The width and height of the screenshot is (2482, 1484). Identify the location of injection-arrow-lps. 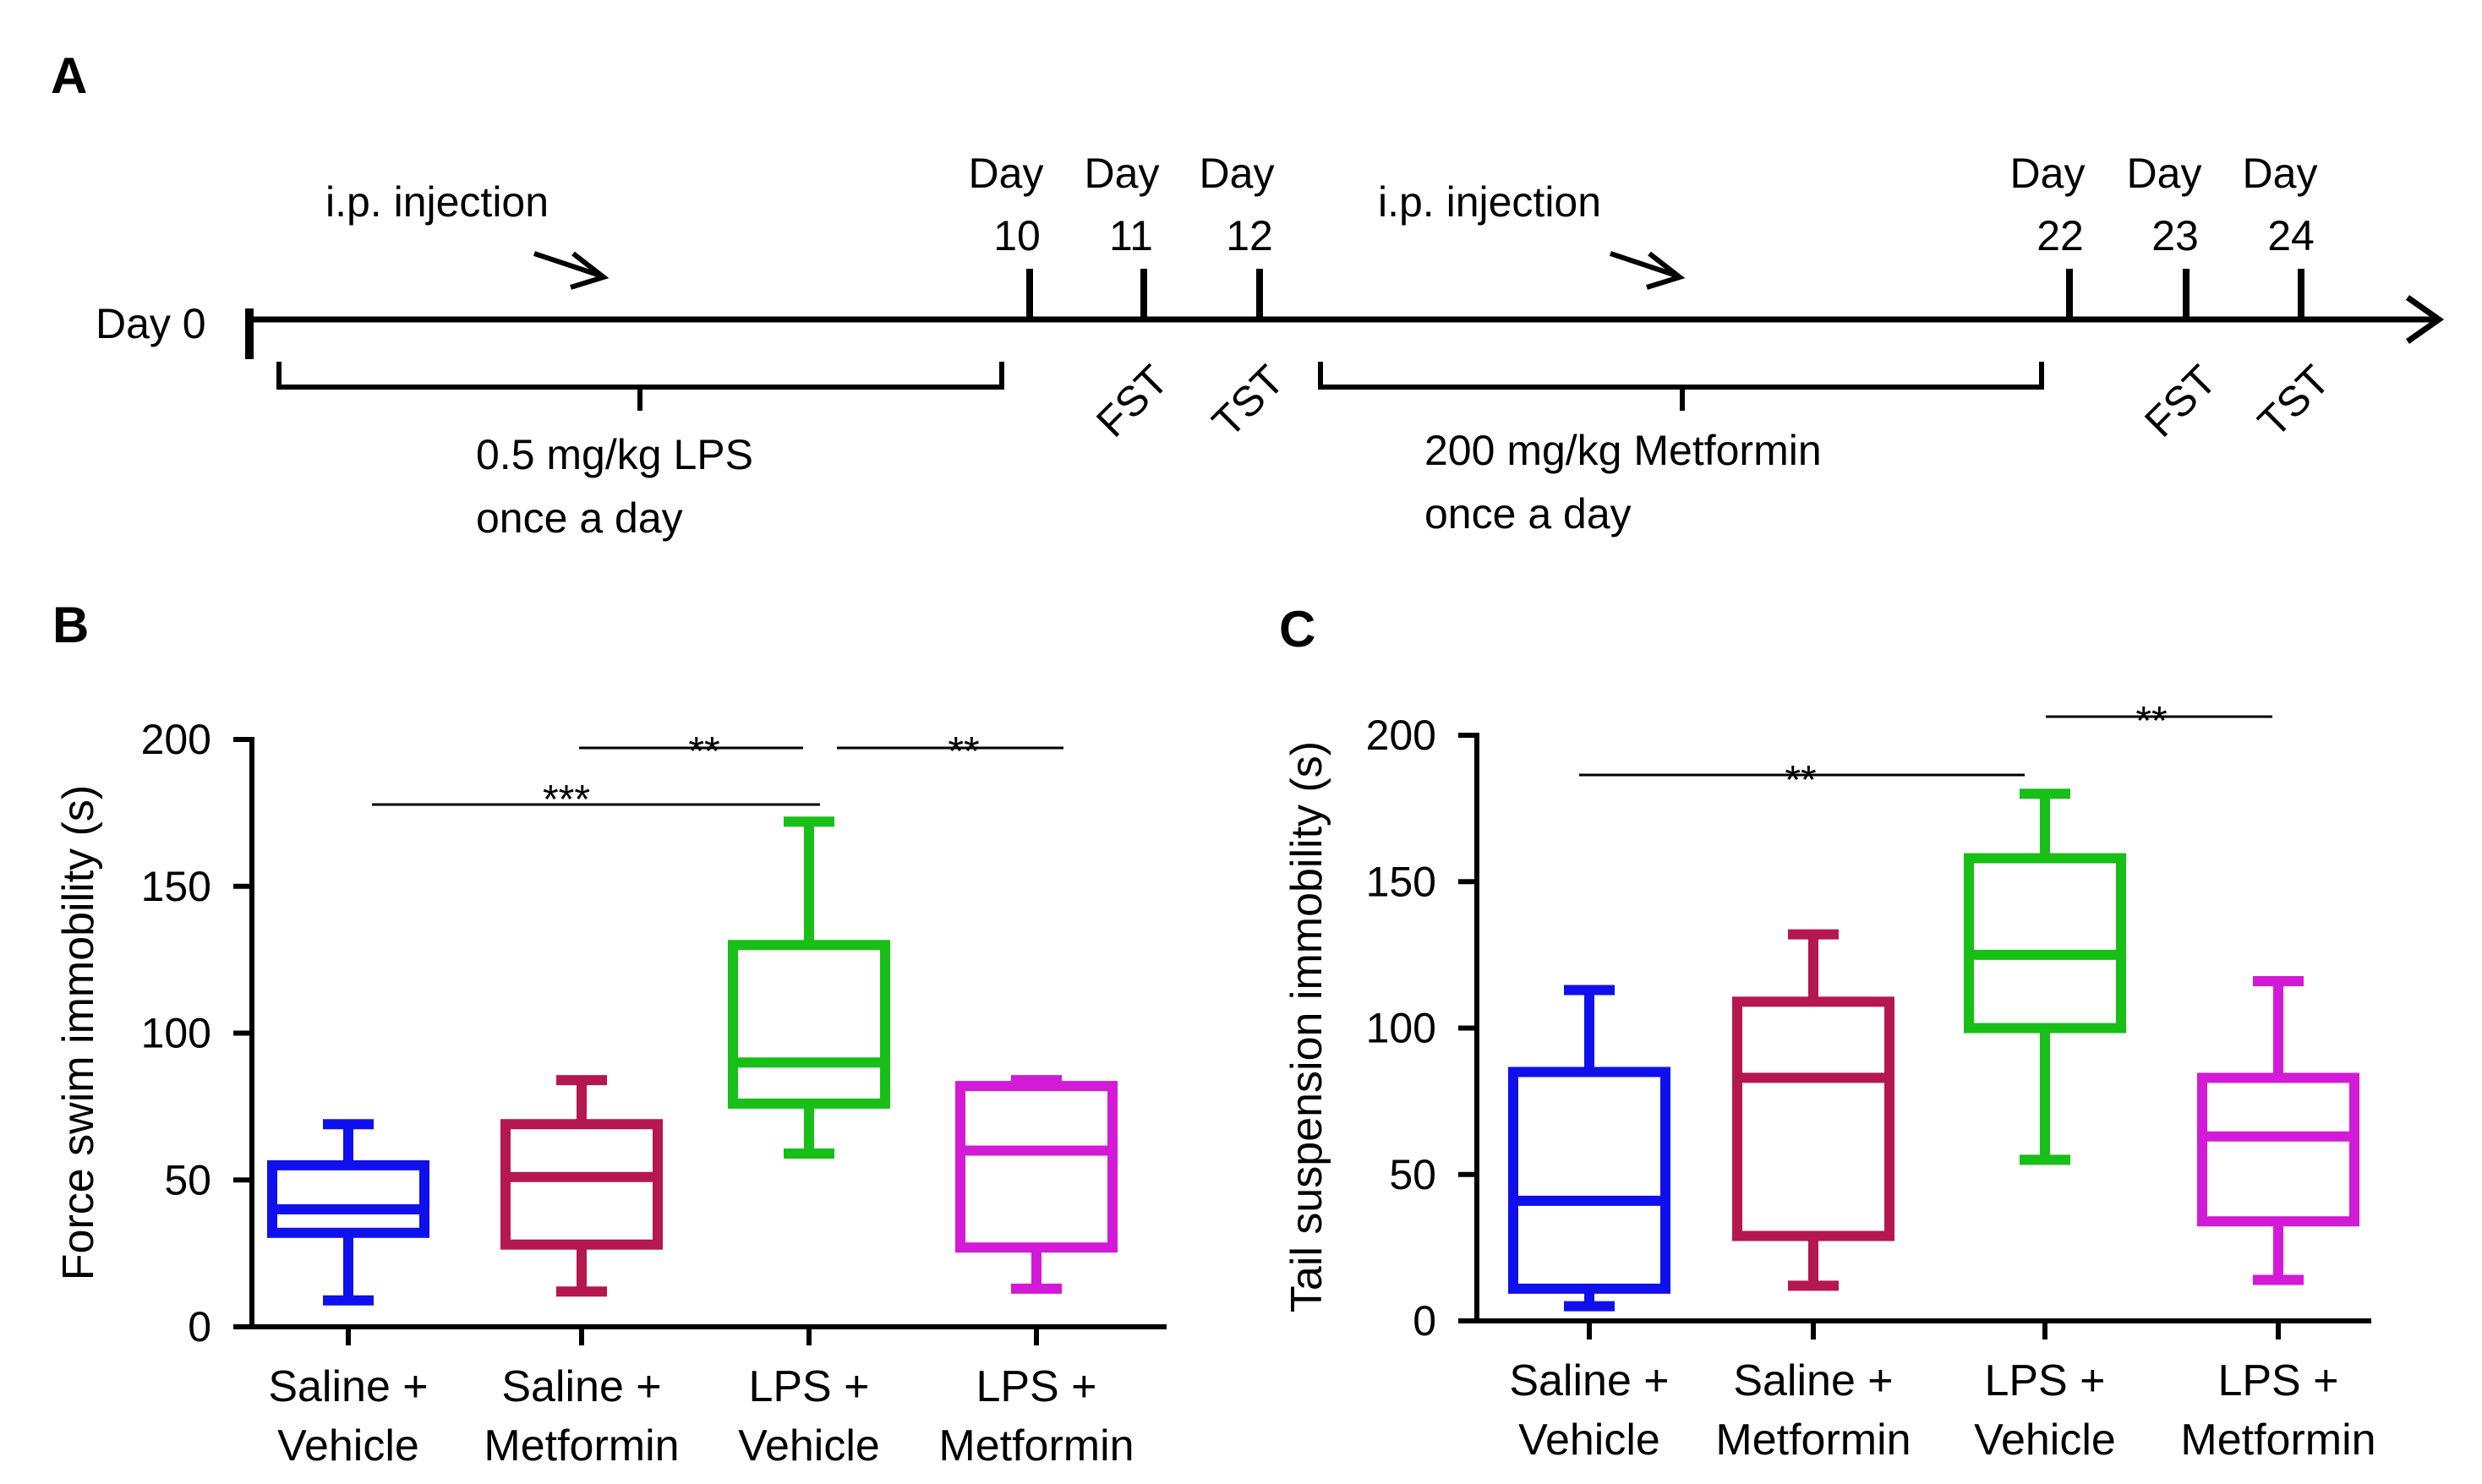
(571, 270).